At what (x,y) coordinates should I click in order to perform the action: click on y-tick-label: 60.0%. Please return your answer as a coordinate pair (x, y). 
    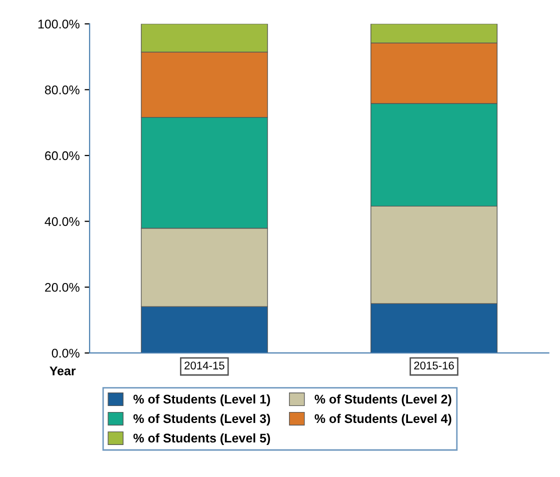
    Looking at the image, I should click on (62, 155).